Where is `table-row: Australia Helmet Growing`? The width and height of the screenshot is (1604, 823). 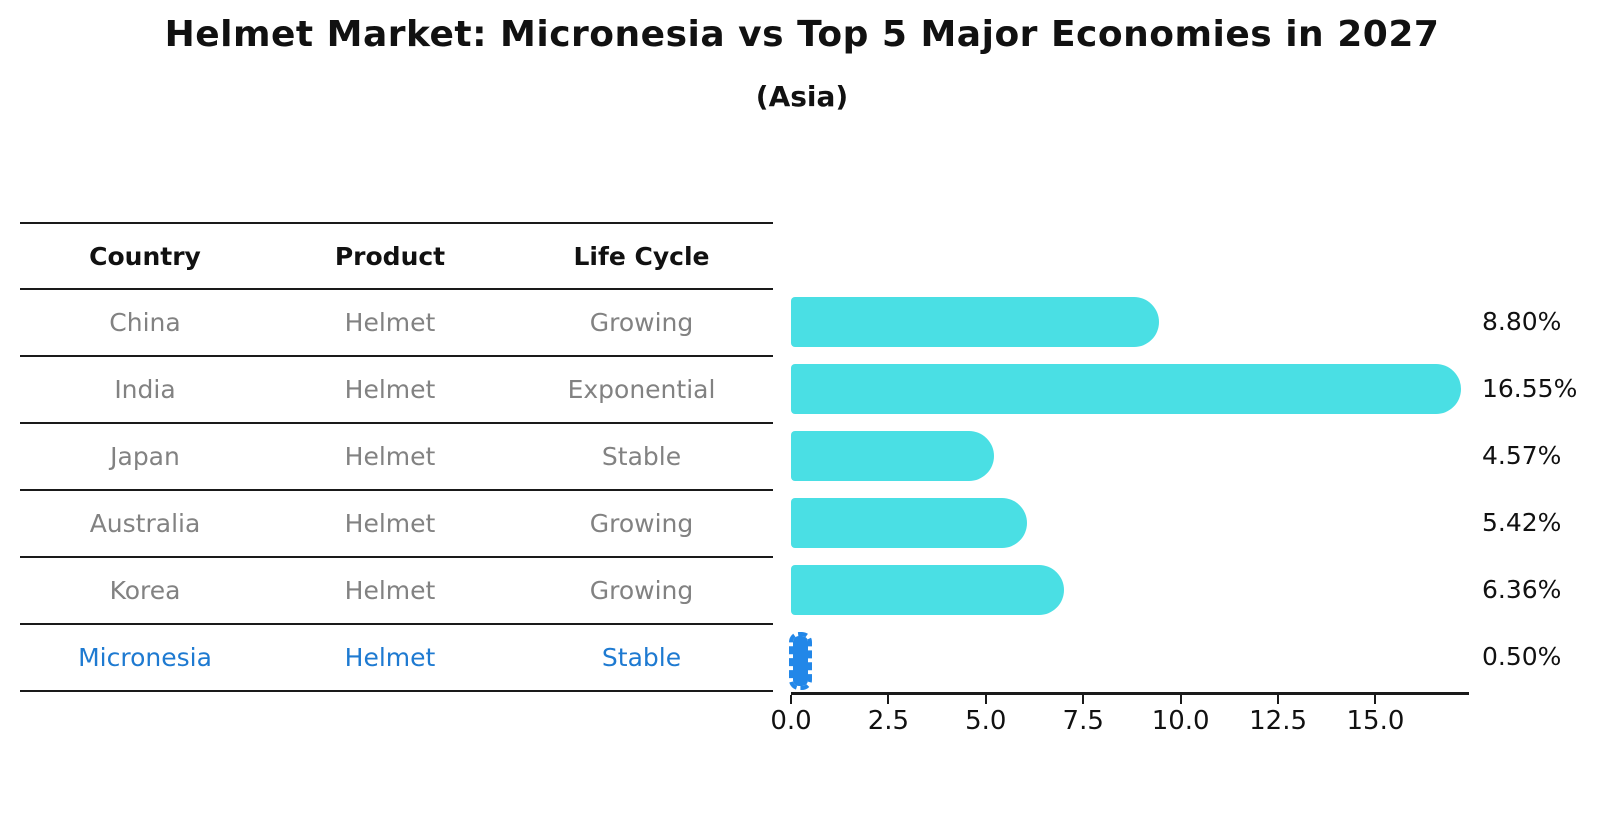 table-row: Australia Helmet Growing is located at coordinates (396, 524).